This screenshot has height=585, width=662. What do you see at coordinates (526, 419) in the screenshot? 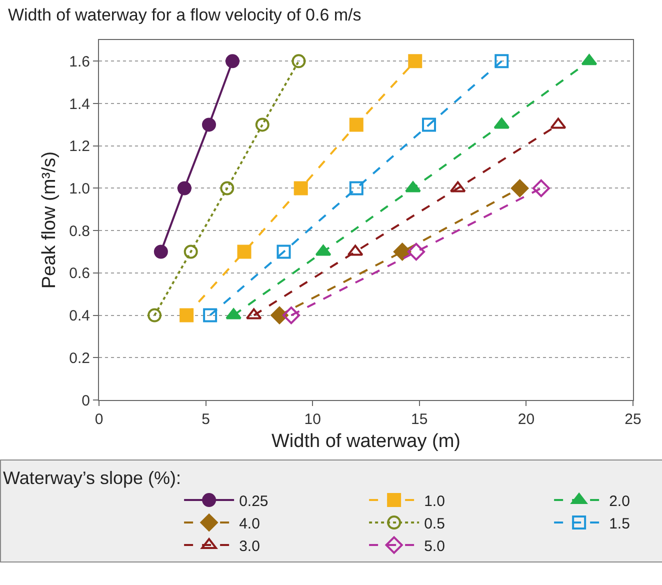
I see `x-tick-label: 20` at bounding box center [526, 419].